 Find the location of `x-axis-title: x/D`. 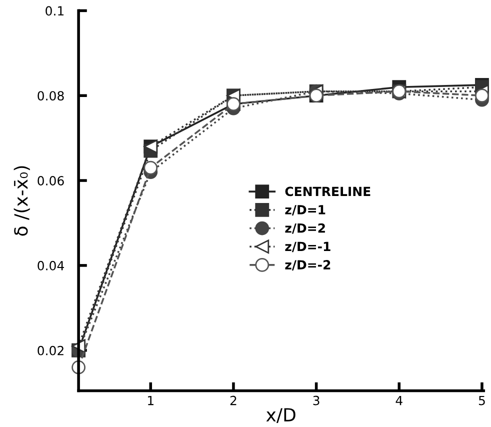

x-axis-title: x/D is located at coordinates (281, 416).